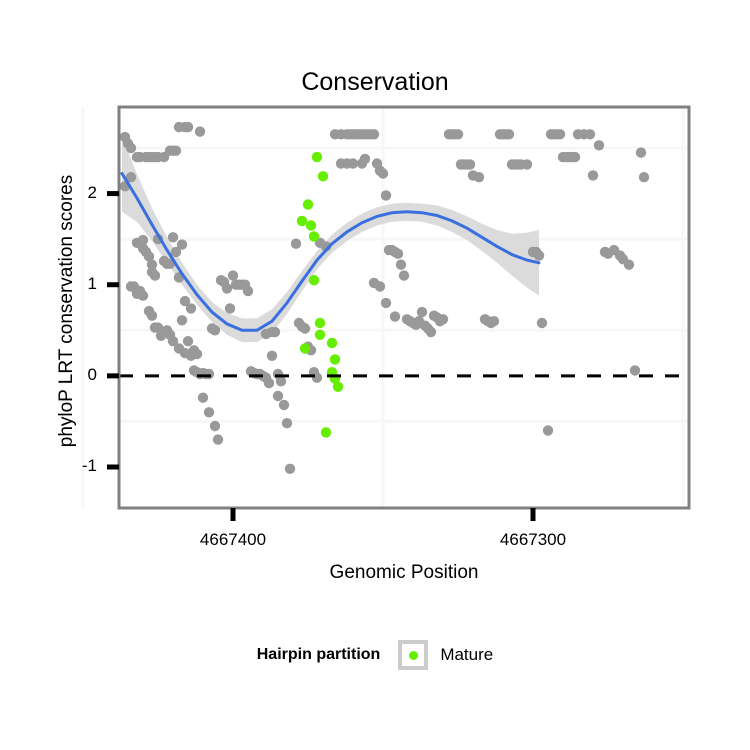  Describe the element at coordinates (375, 82) in the screenshot. I see `chart-title: Conservation` at that location.